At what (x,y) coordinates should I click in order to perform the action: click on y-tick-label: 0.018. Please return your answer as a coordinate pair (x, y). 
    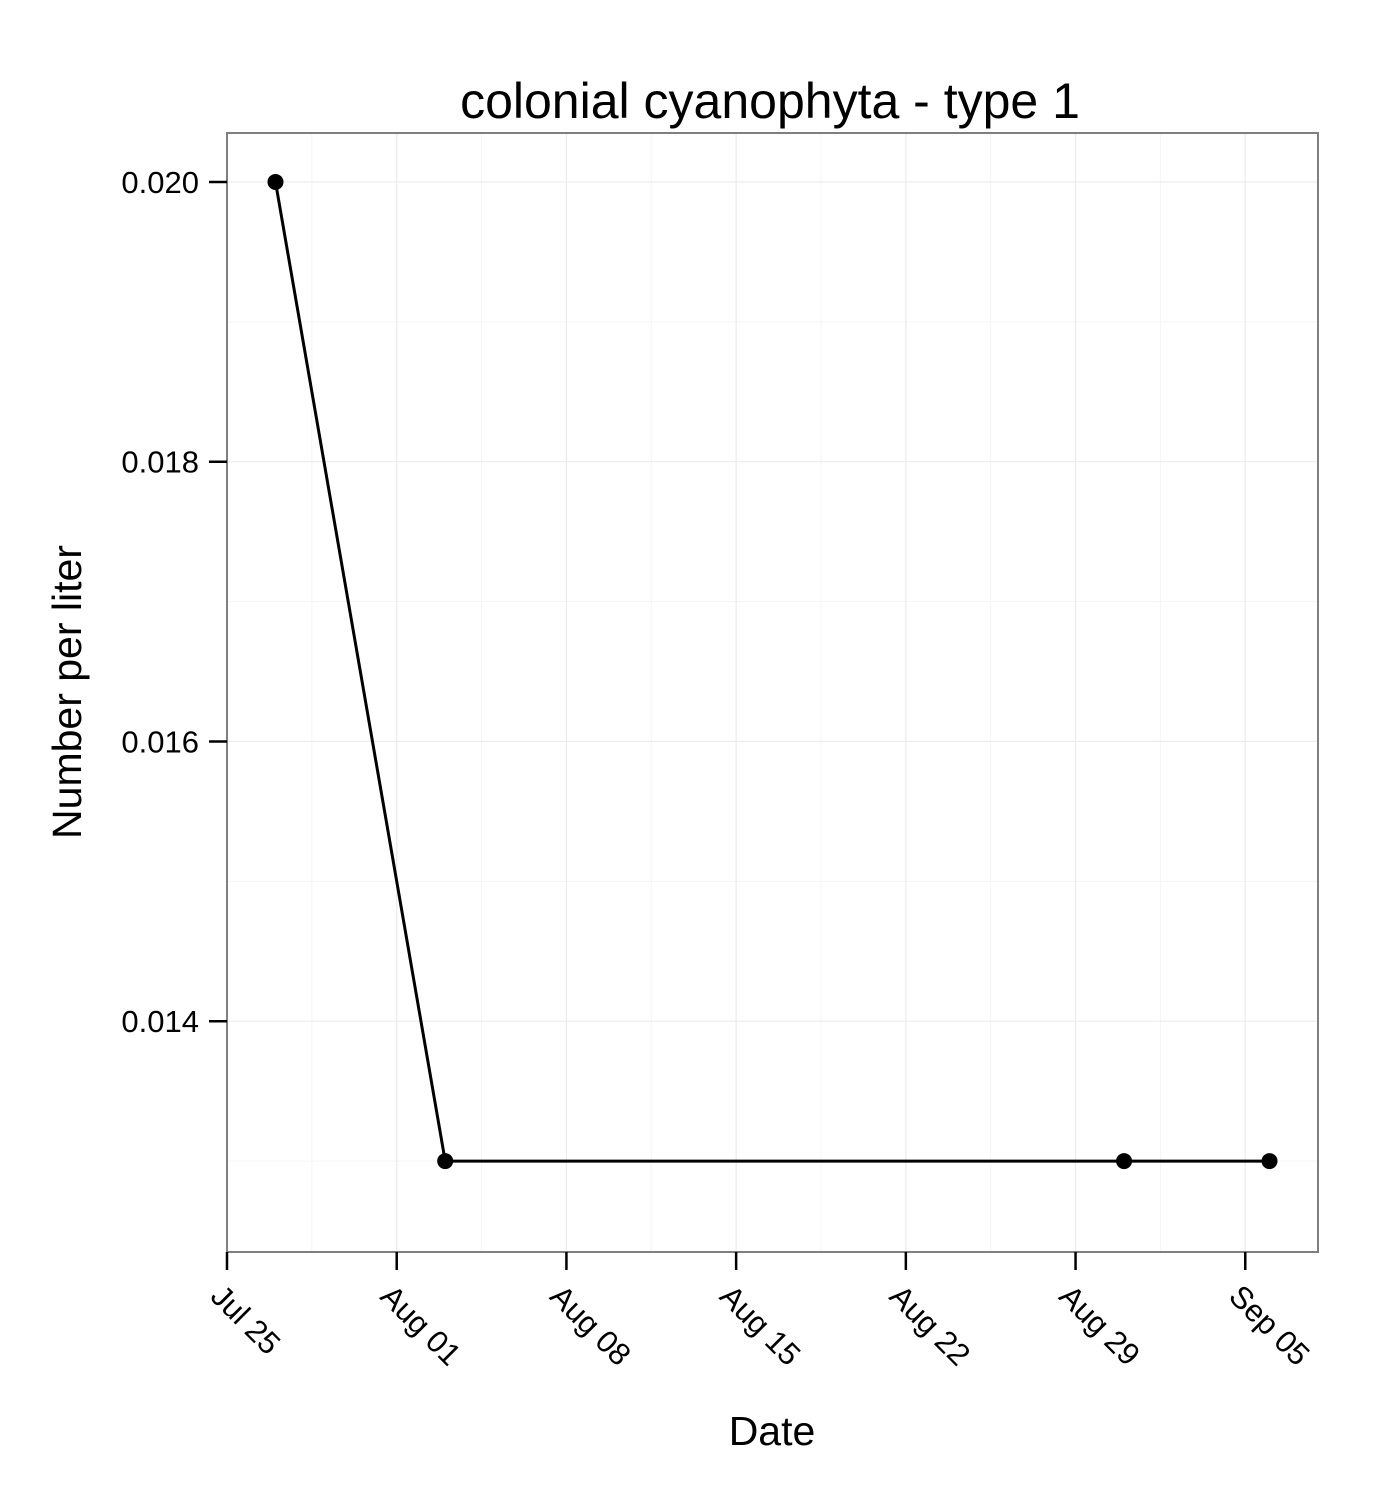
    Looking at the image, I should click on (160, 462).